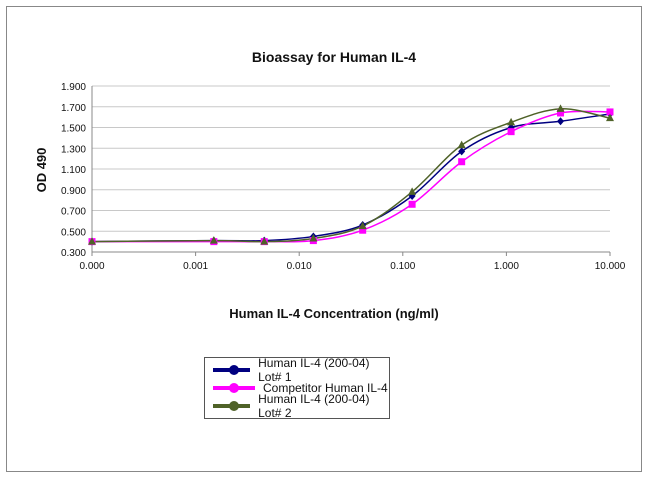 This screenshot has width=650, height=479. What do you see at coordinates (299, 266) in the screenshot?
I see `x-tick-label: 0.010` at bounding box center [299, 266].